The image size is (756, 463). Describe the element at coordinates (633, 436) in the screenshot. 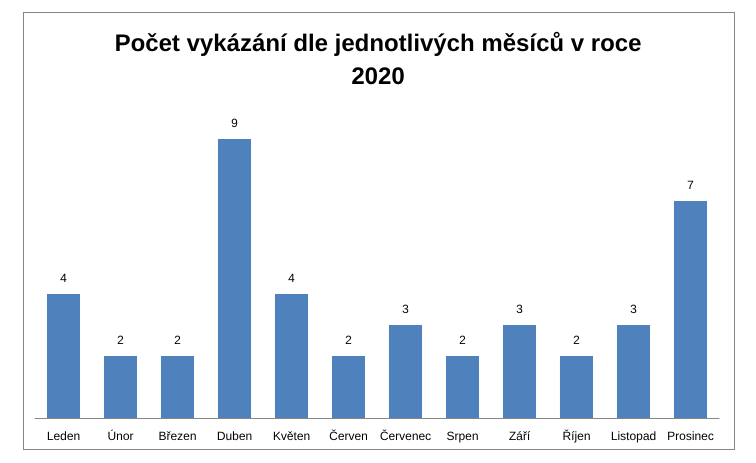

I see `x-tick-label: Listopad` at that location.